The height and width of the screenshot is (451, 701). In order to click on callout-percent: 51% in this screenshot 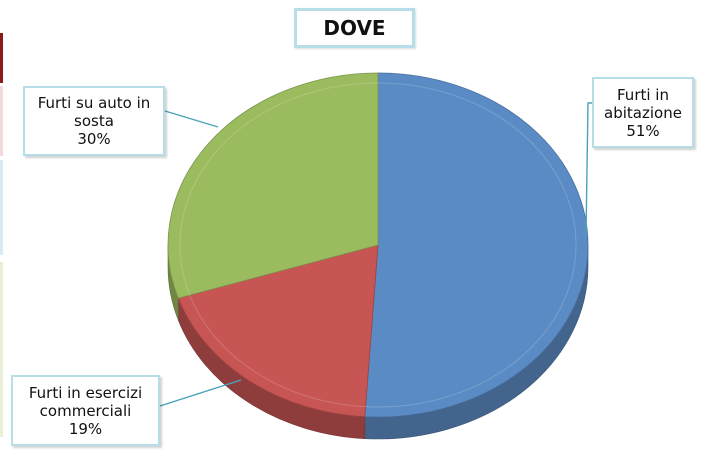, I will do `click(643, 130)`.